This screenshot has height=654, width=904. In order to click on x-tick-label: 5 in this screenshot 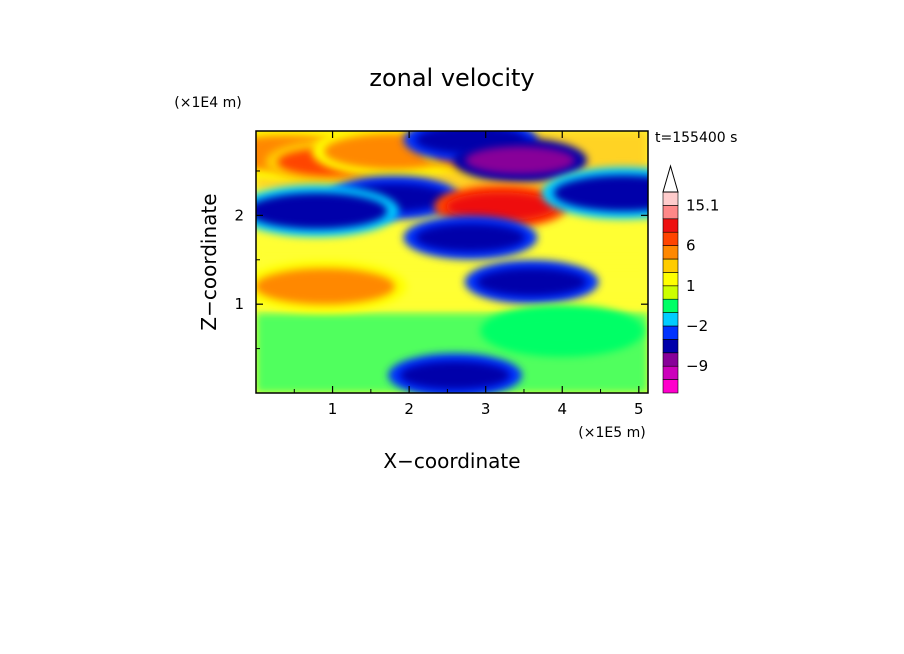, I will do `click(639, 409)`.